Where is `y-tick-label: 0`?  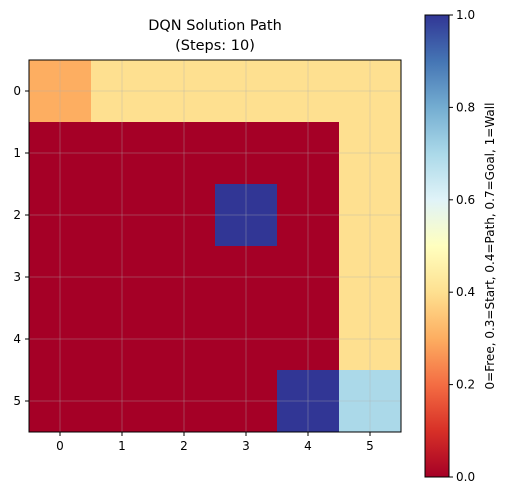 y-tick-label: 0 is located at coordinates (17, 91).